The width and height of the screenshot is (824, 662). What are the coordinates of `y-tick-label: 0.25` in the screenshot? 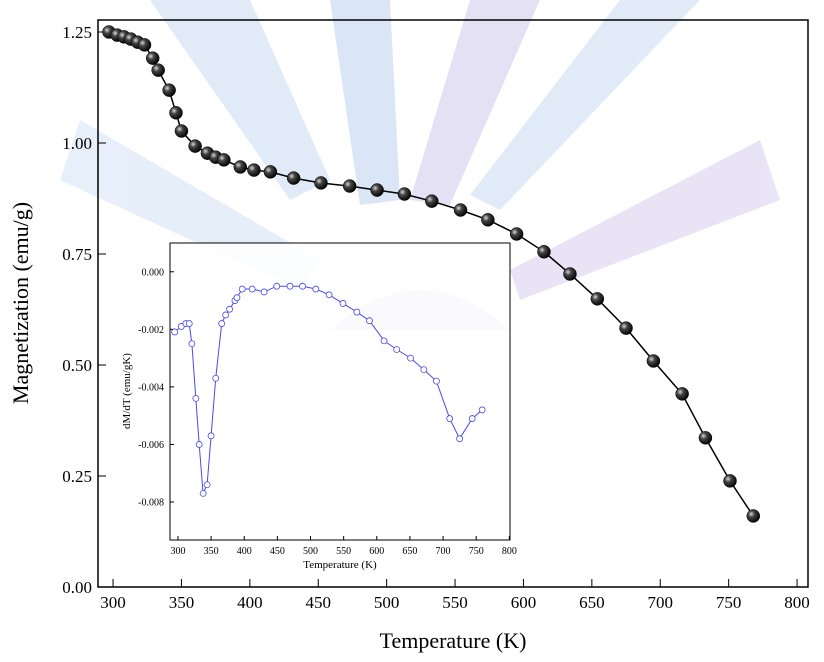 It's located at (77, 476).